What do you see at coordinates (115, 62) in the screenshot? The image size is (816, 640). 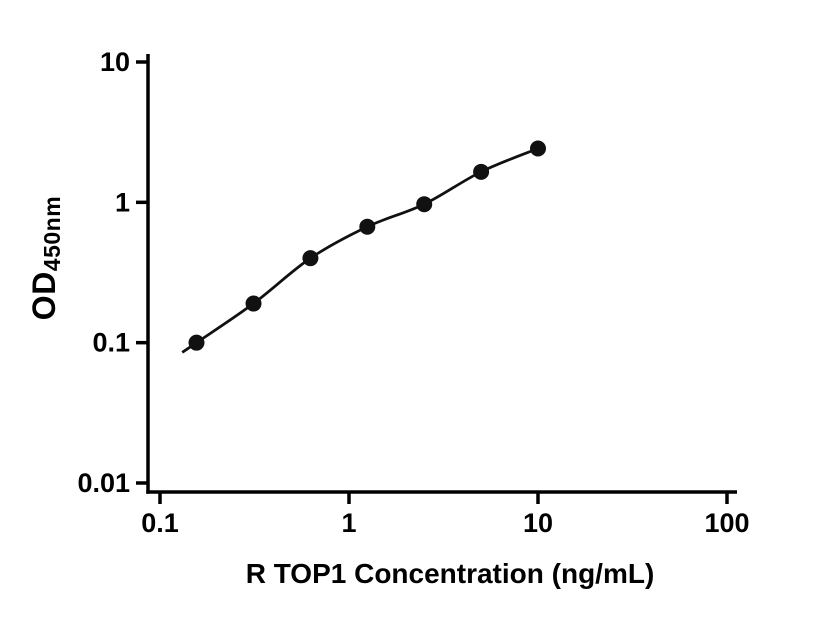 I see `y-tick-label: 10` at bounding box center [115, 62].